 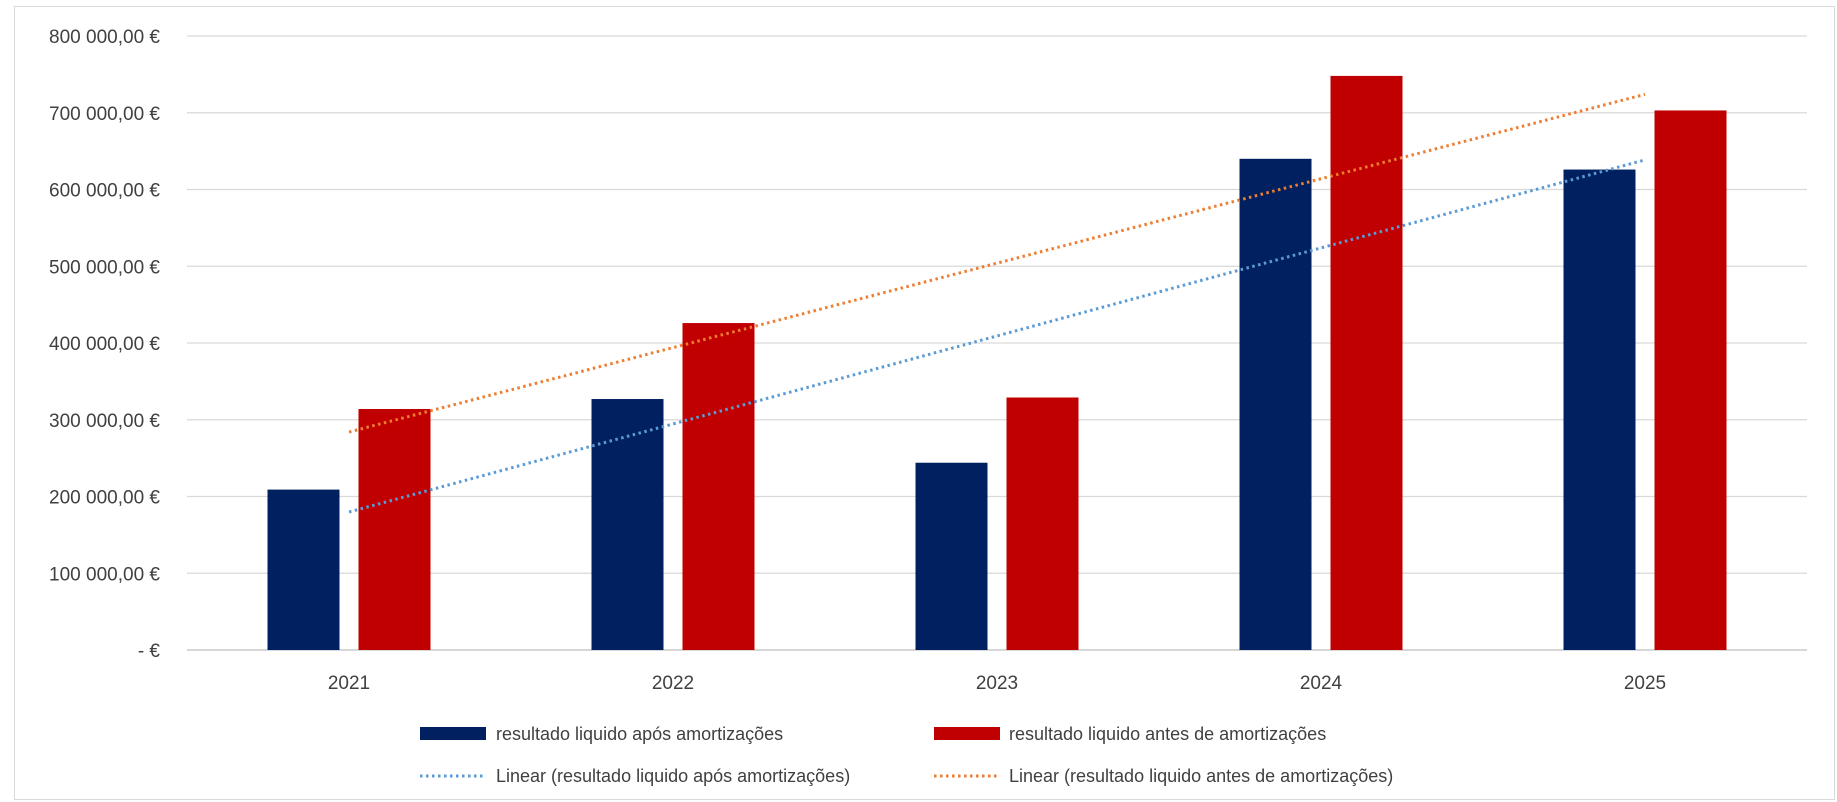 I want to click on x-tick-label: 2023, so click(x=997, y=683).